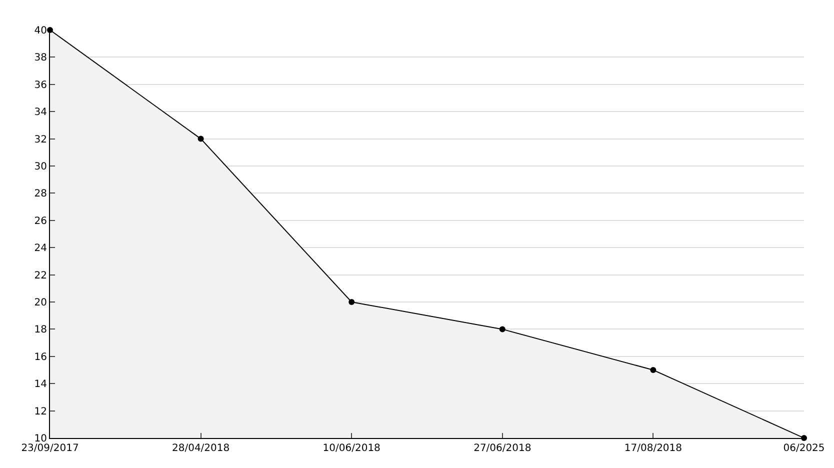 Image resolution: width=834 pixels, height=468 pixels. I want to click on y-tick-label: 12, so click(40, 412).